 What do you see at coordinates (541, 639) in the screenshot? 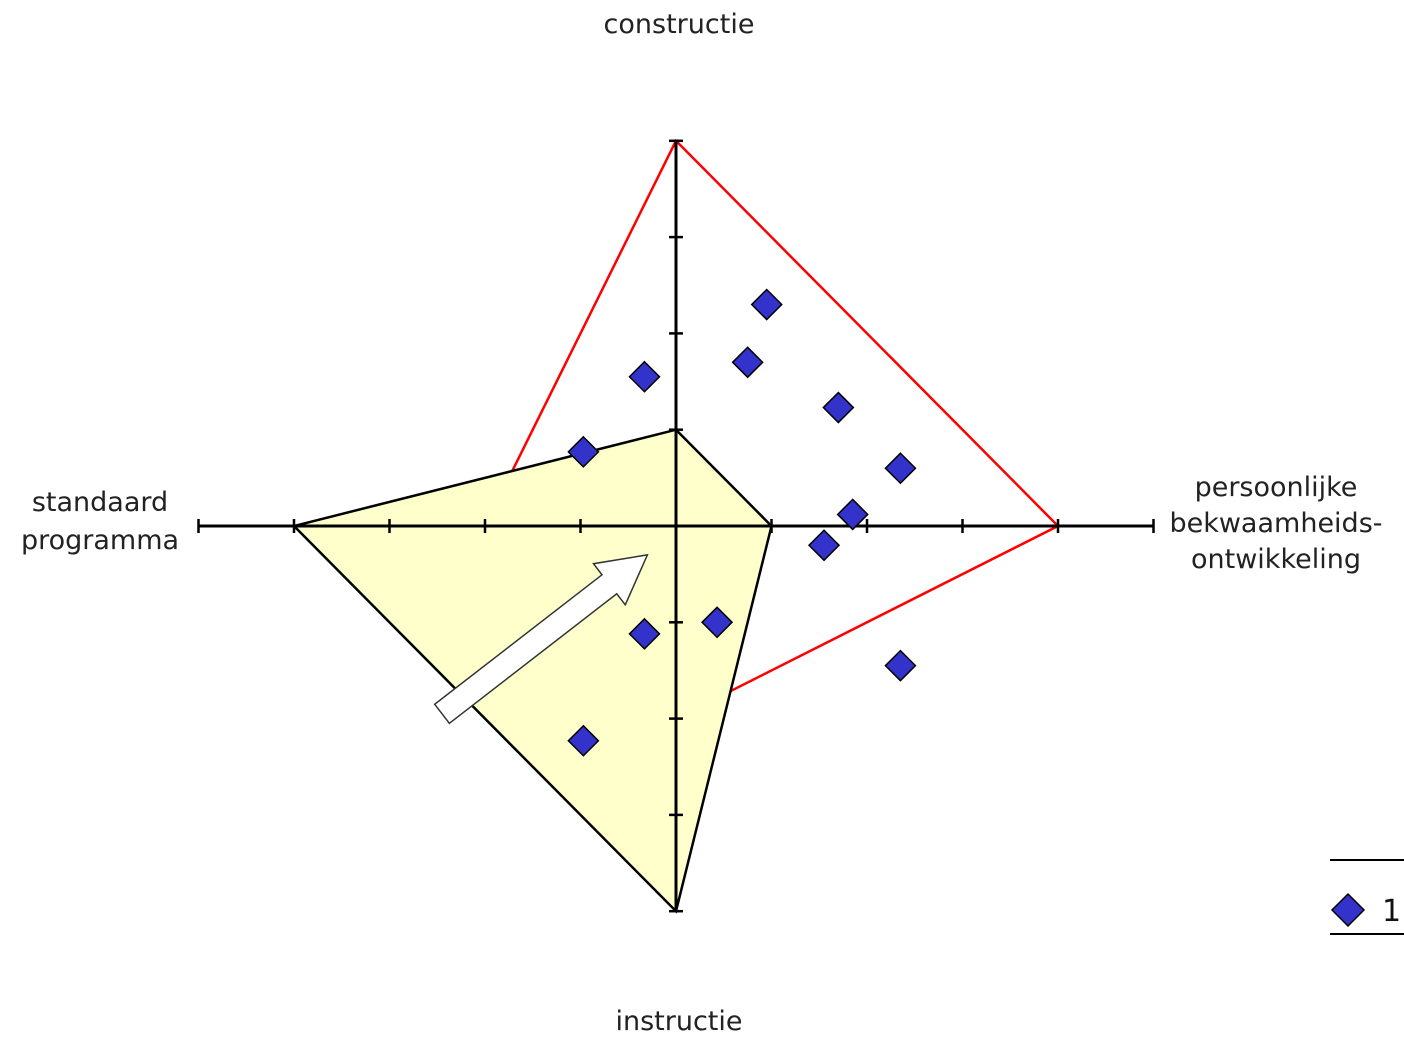
I see `direction-arrow` at bounding box center [541, 639].